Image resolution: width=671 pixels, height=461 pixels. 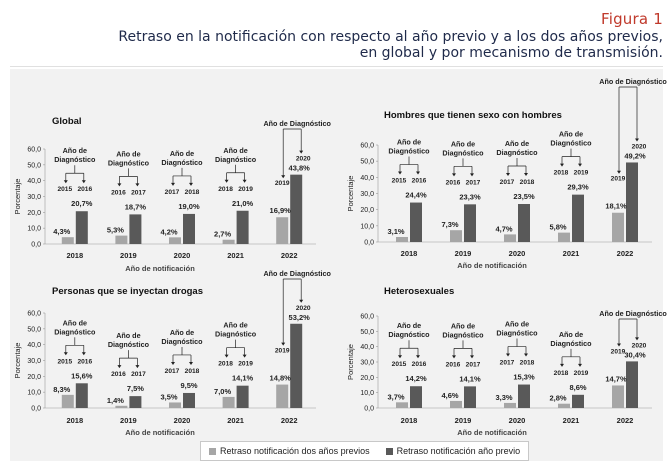 What do you see at coordinates (470, 196) in the screenshot?
I see `data-label-prev1: 23,3%` at bounding box center [470, 196].